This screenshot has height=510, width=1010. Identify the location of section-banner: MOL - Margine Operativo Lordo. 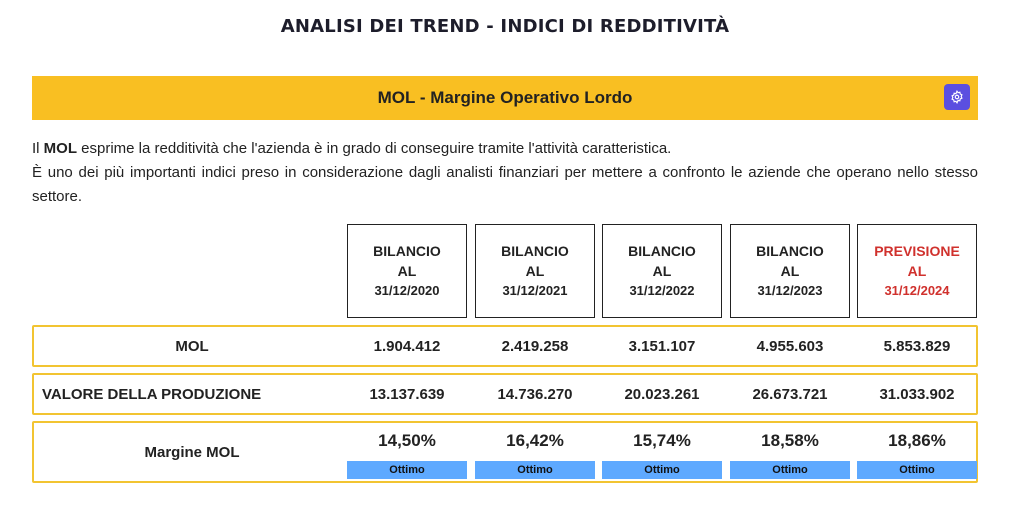
(505, 98).